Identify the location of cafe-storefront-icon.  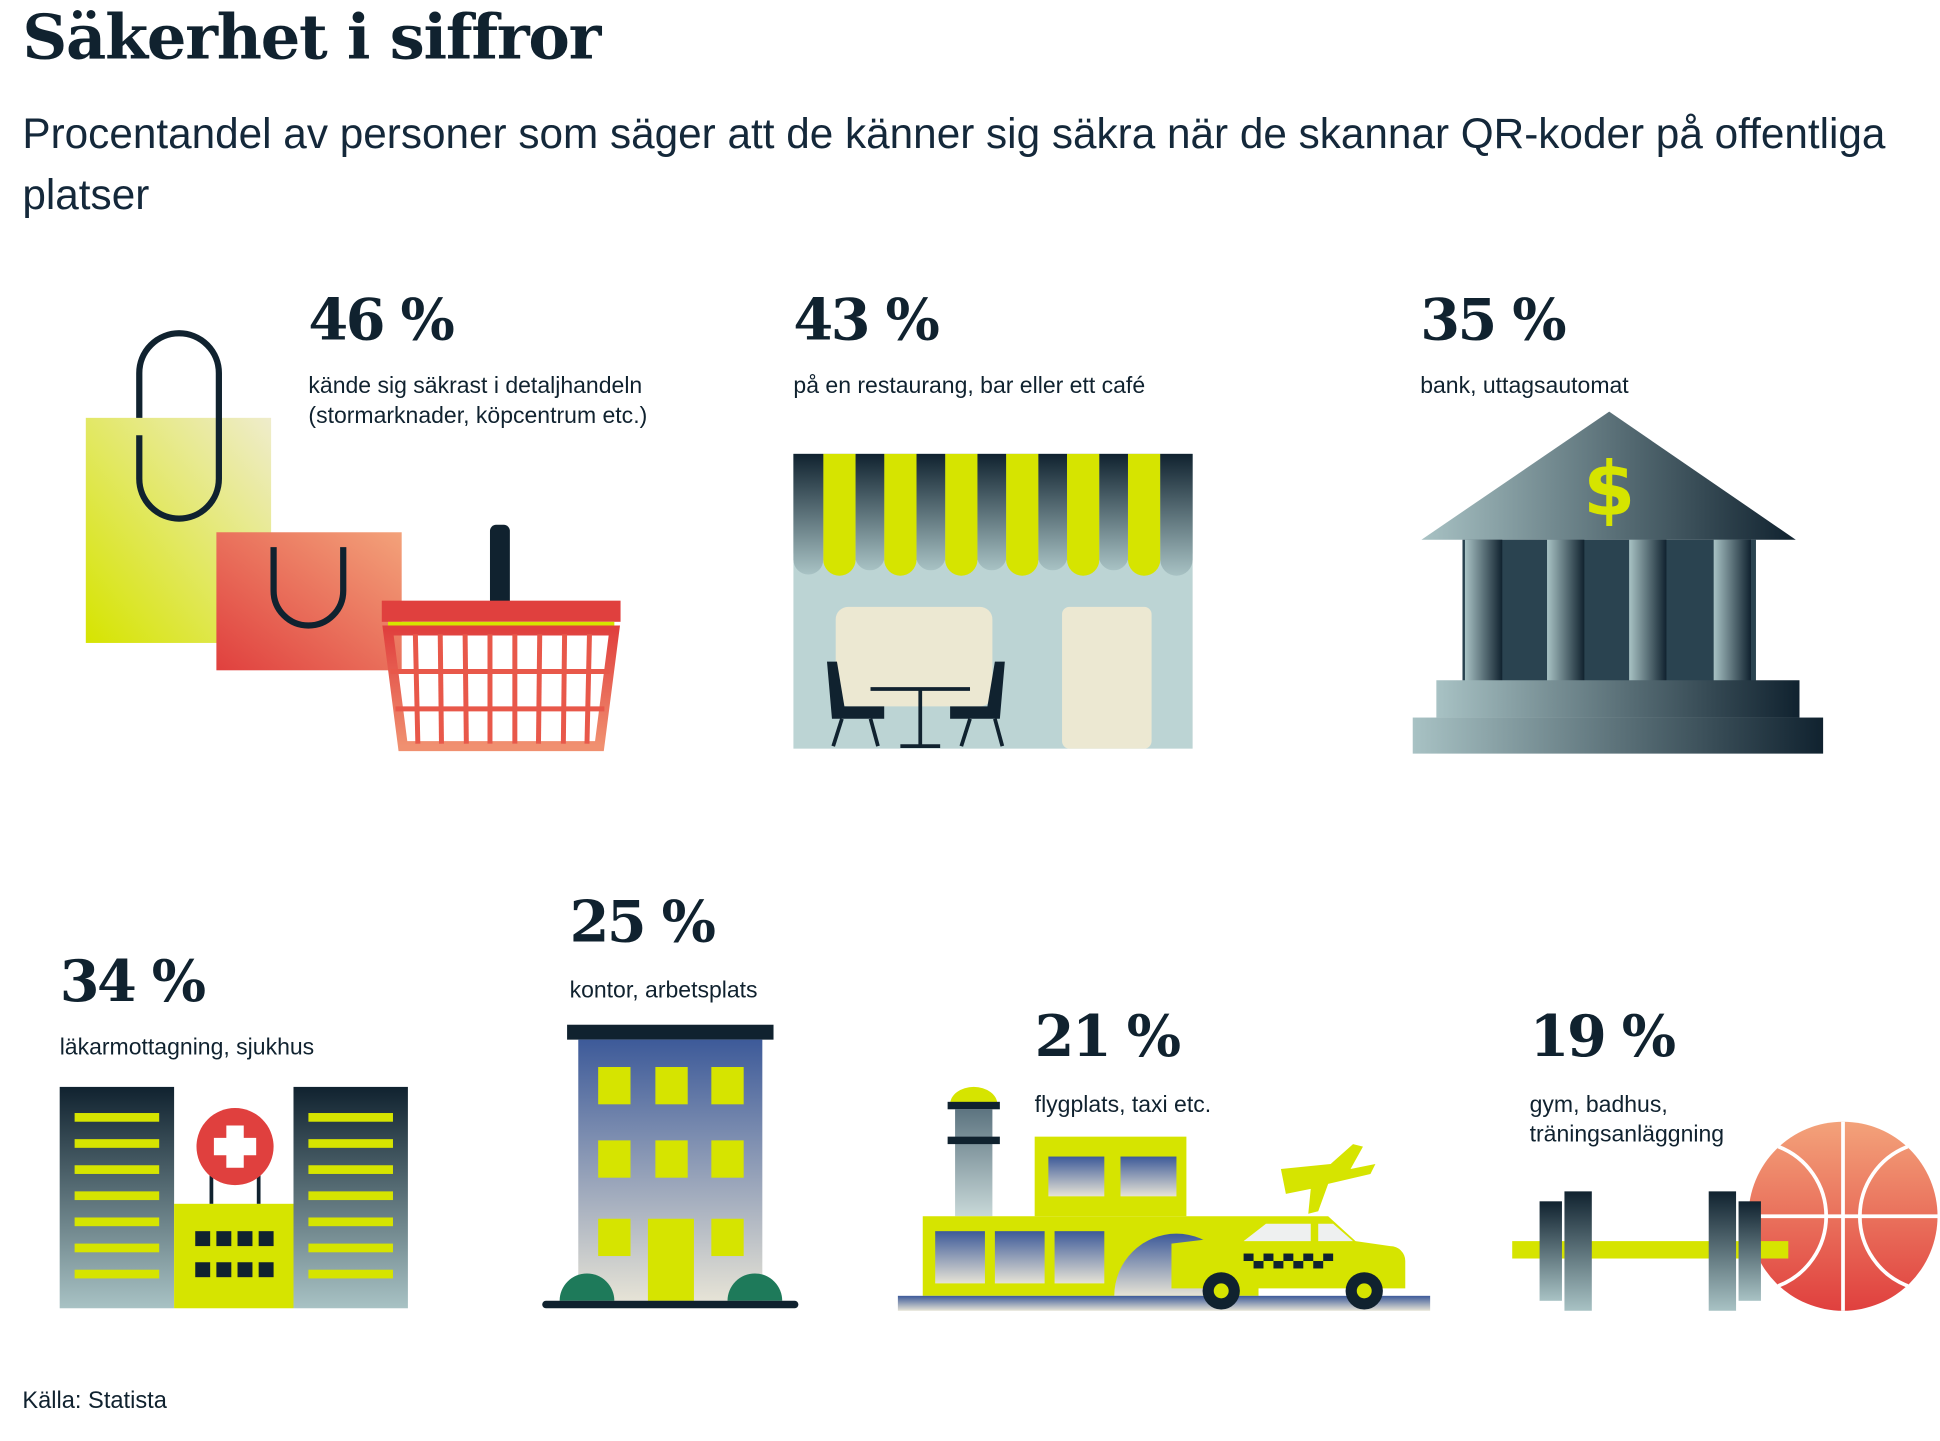
(993, 601).